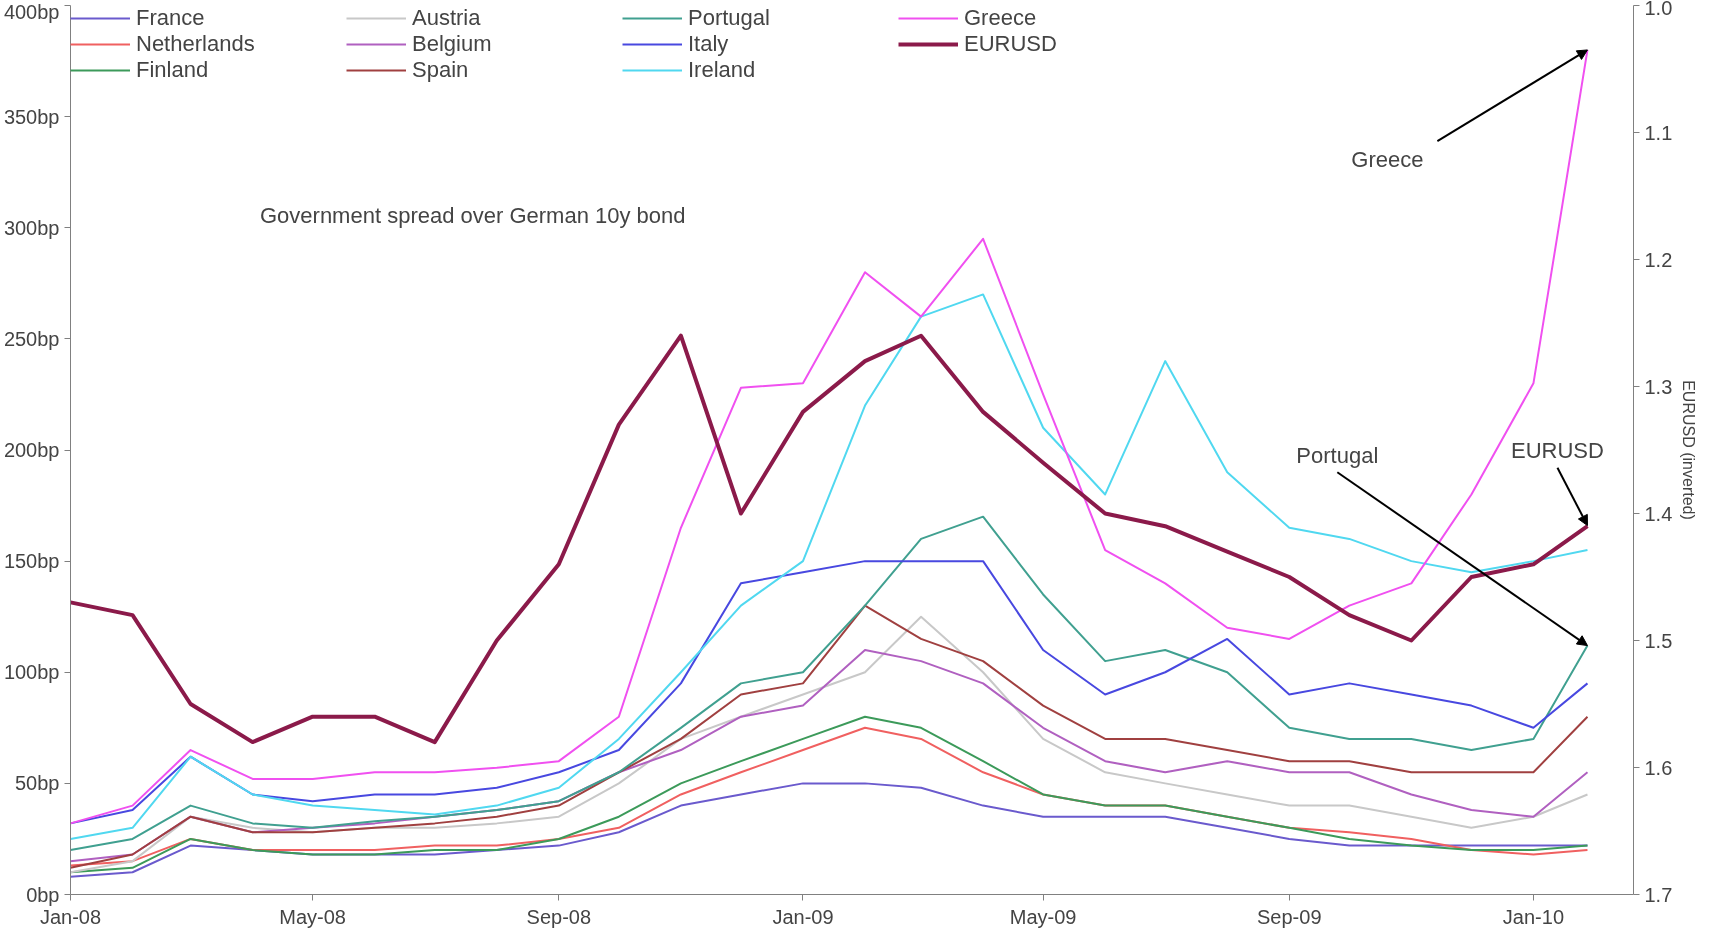 This screenshot has width=1727, height=947. I want to click on legend-label: EURUSD, so click(1011, 44).